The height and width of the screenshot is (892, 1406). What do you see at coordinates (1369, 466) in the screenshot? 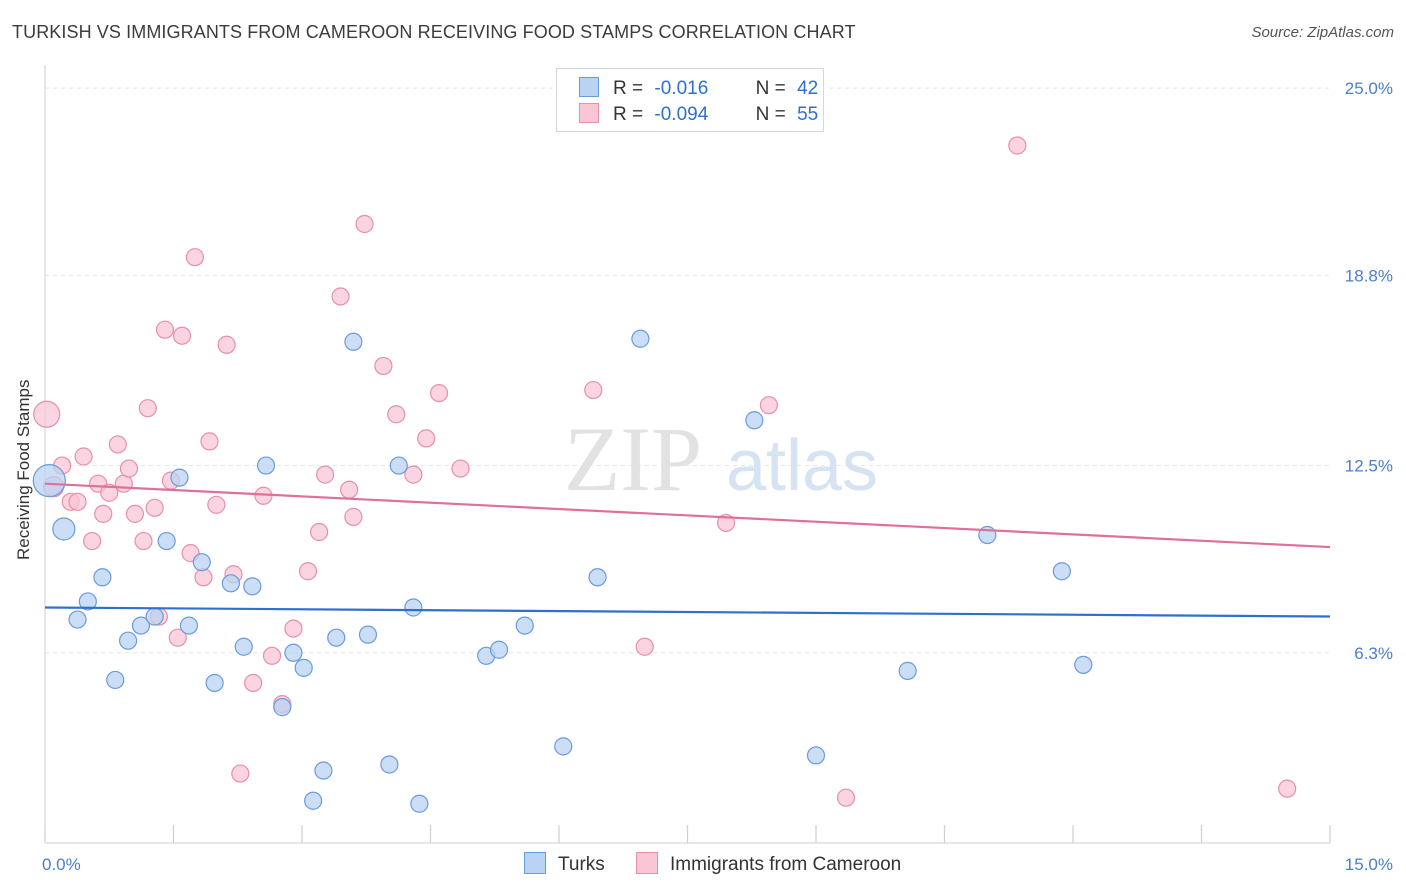
I see `y-tick-label: 12.5%` at bounding box center [1369, 466].